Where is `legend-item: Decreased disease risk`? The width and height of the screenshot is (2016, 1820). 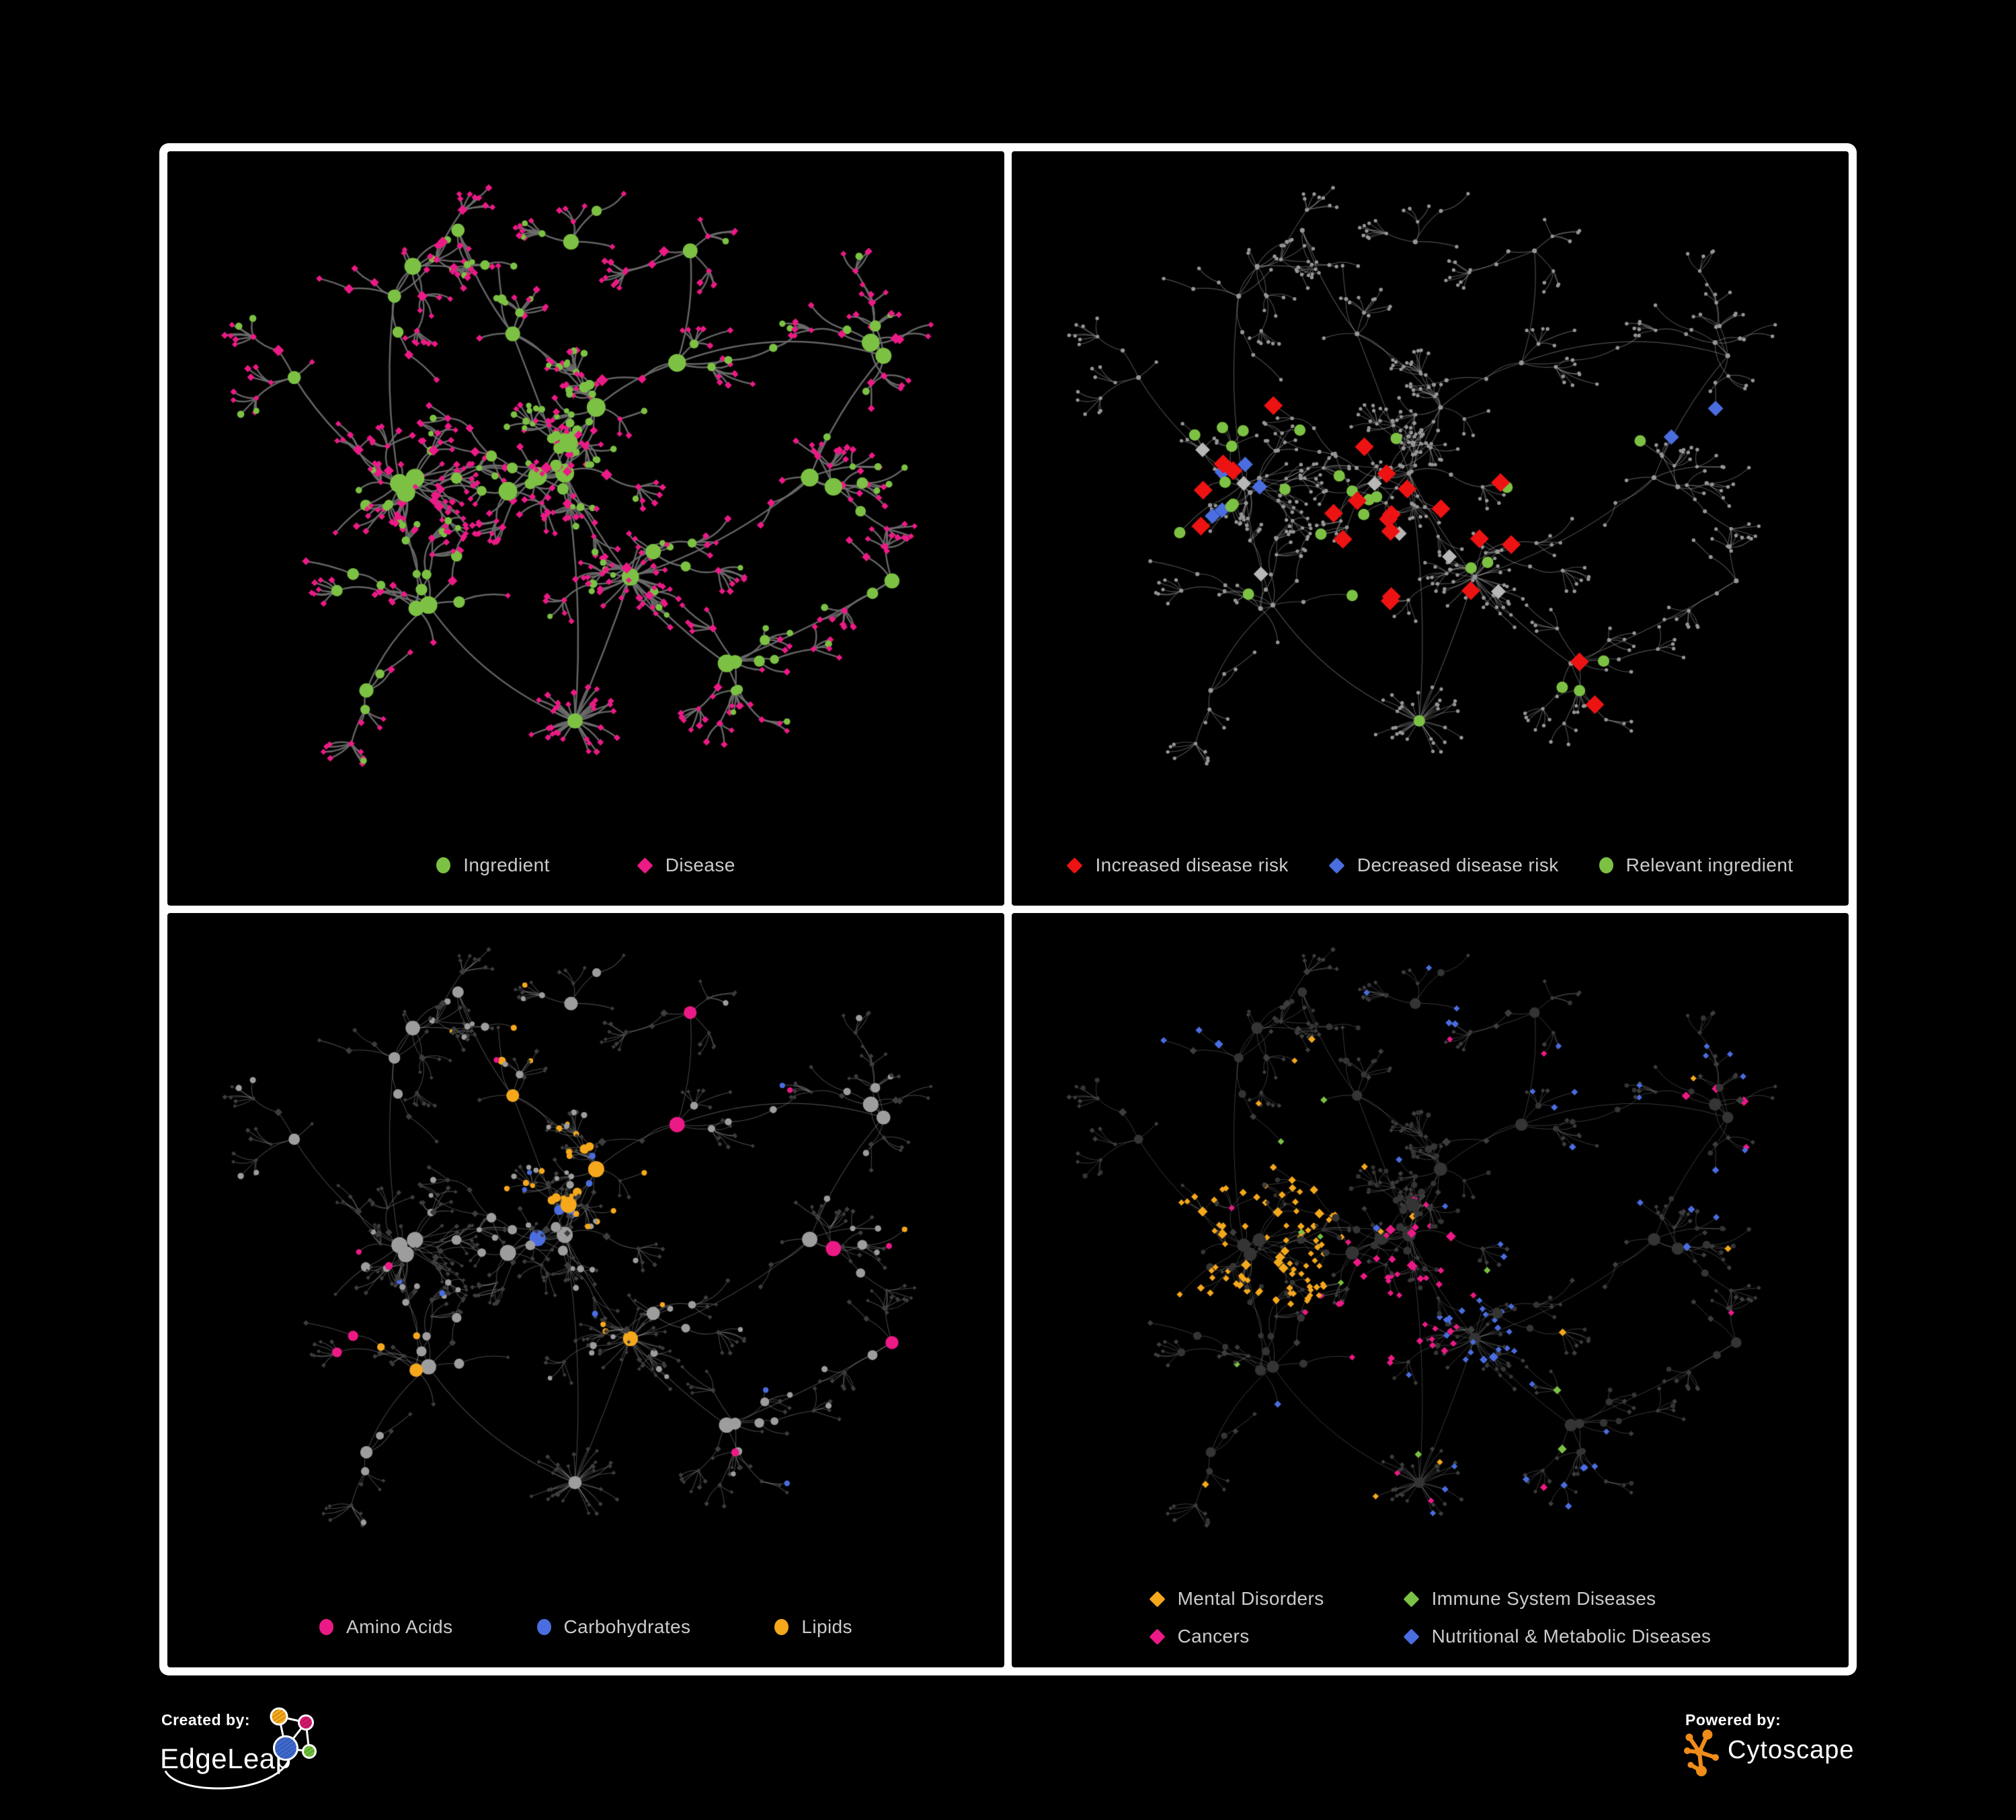
legend-item: Decreased disease risk is located at coordinates (1443, 865).